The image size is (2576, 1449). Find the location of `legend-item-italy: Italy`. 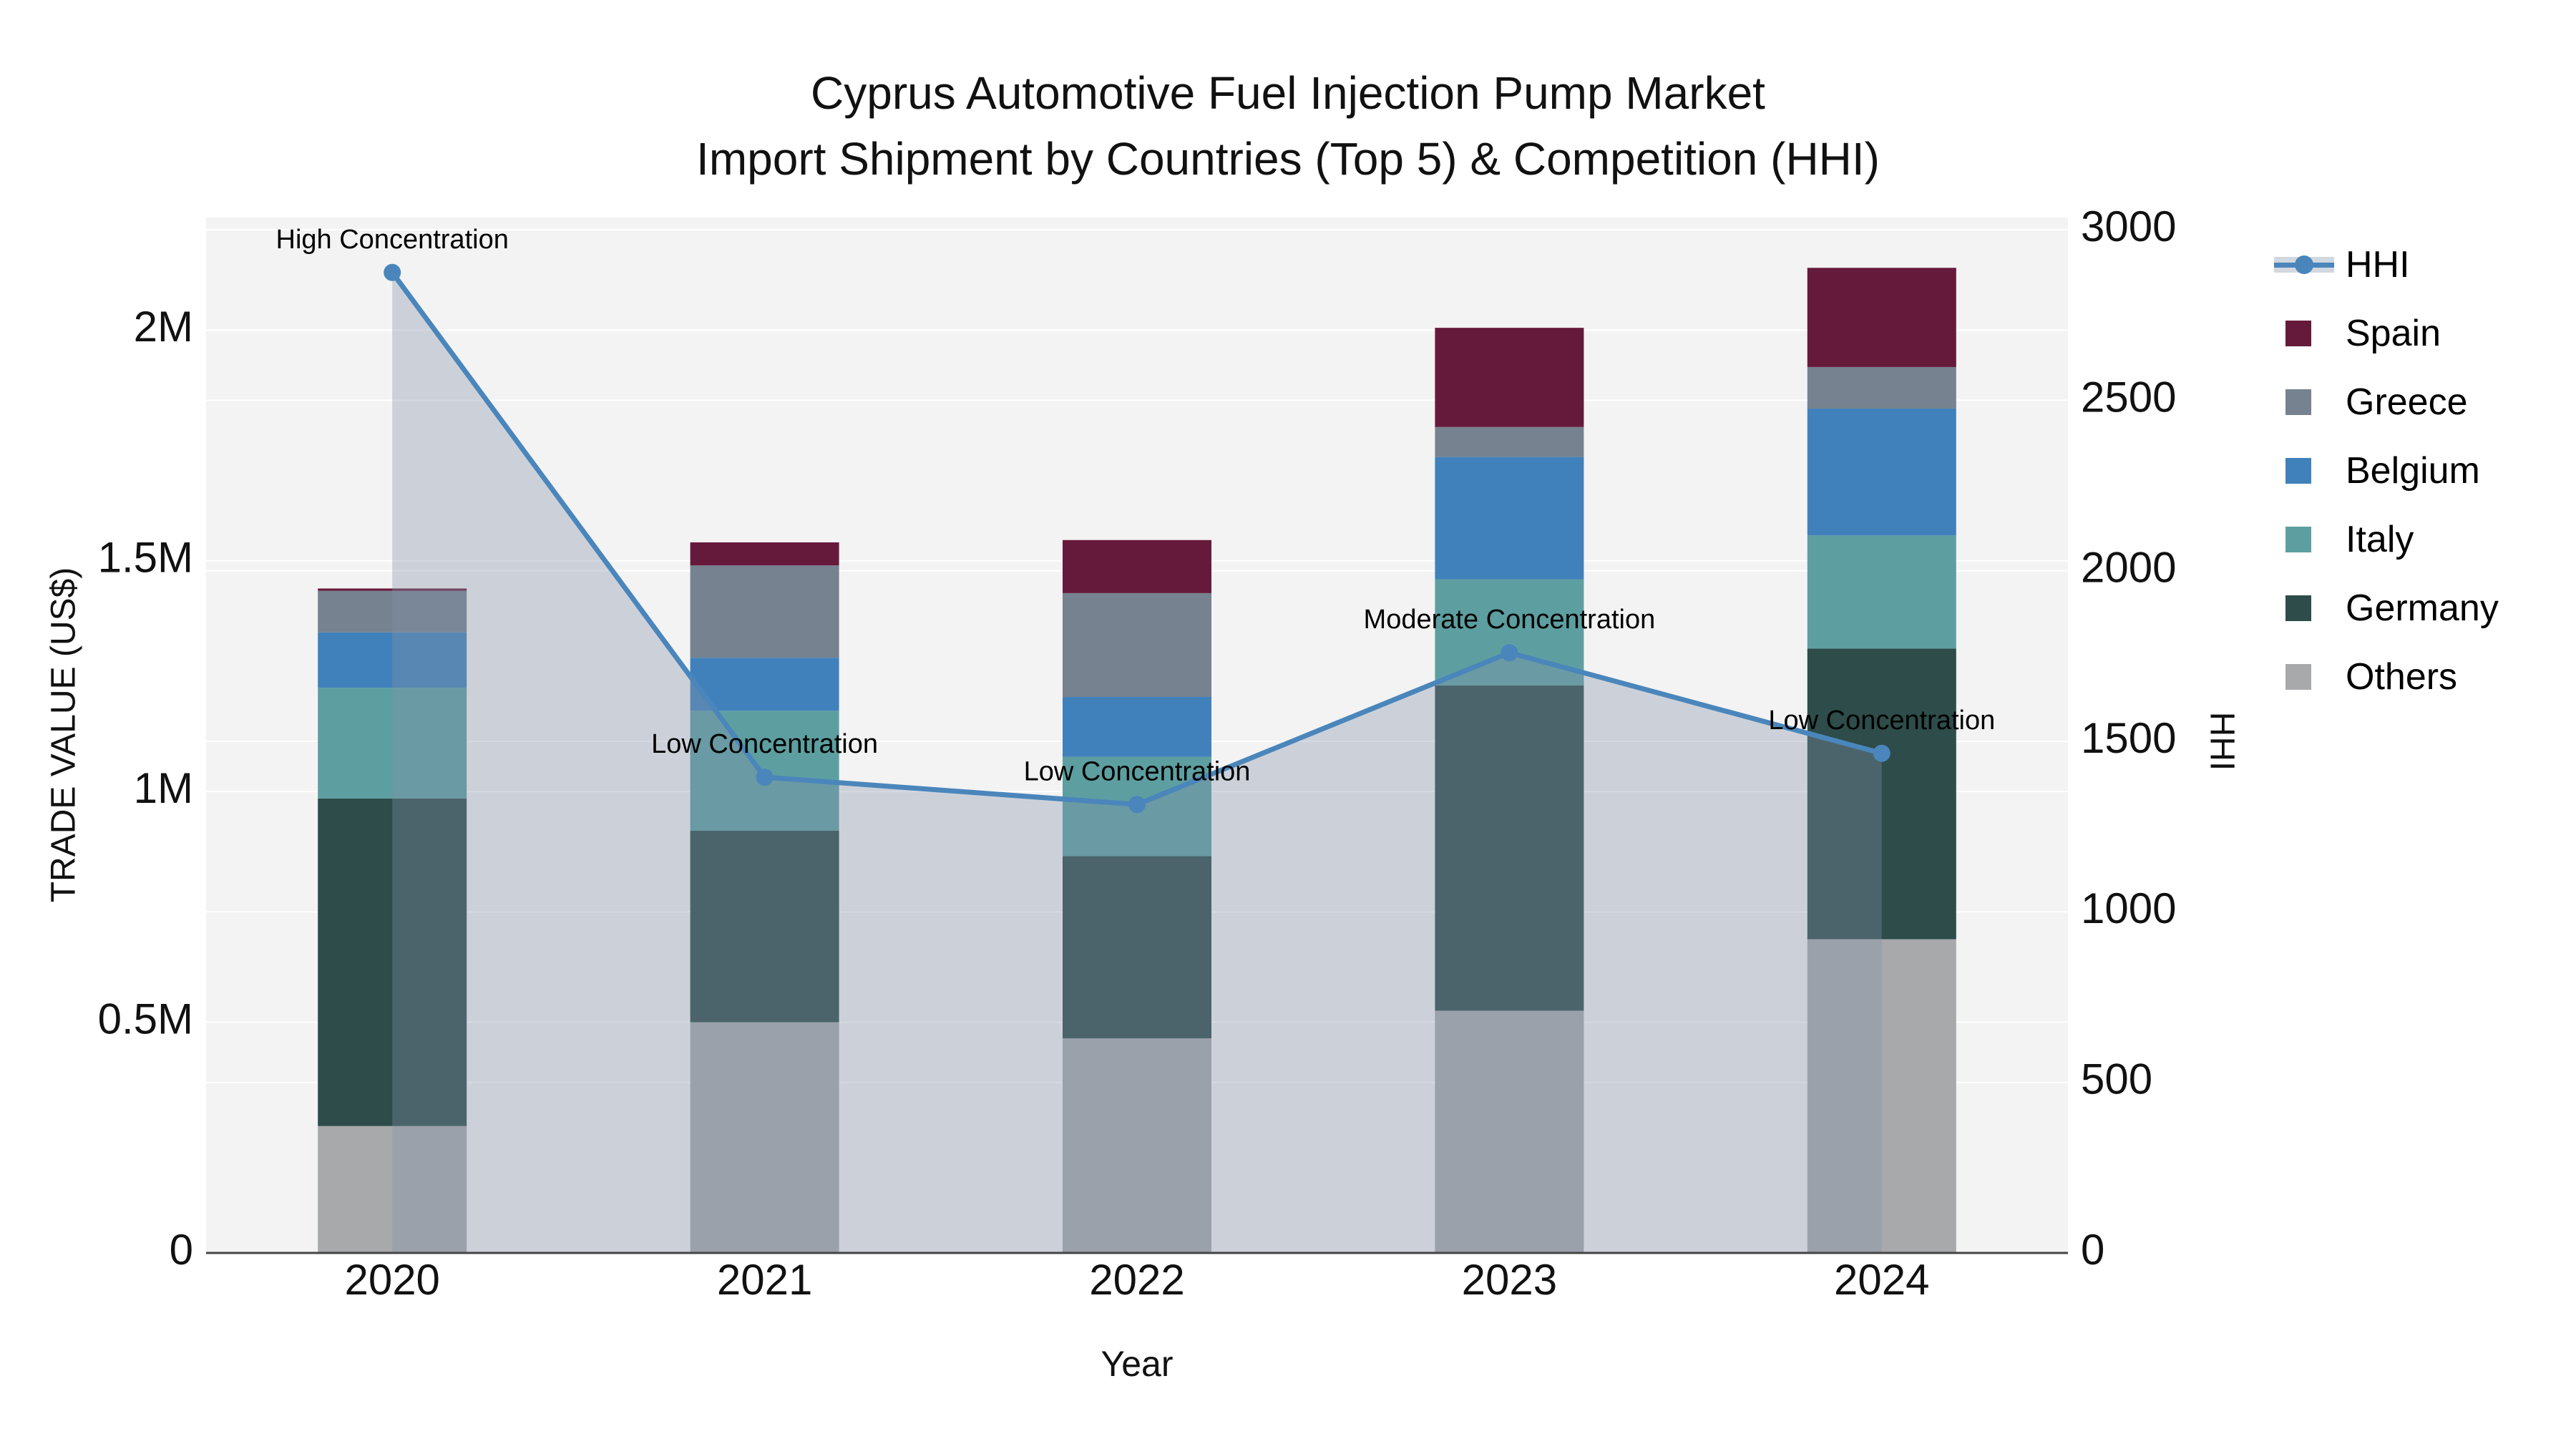

legend-item-italy: Italy is located at coordinates (2386, 539).